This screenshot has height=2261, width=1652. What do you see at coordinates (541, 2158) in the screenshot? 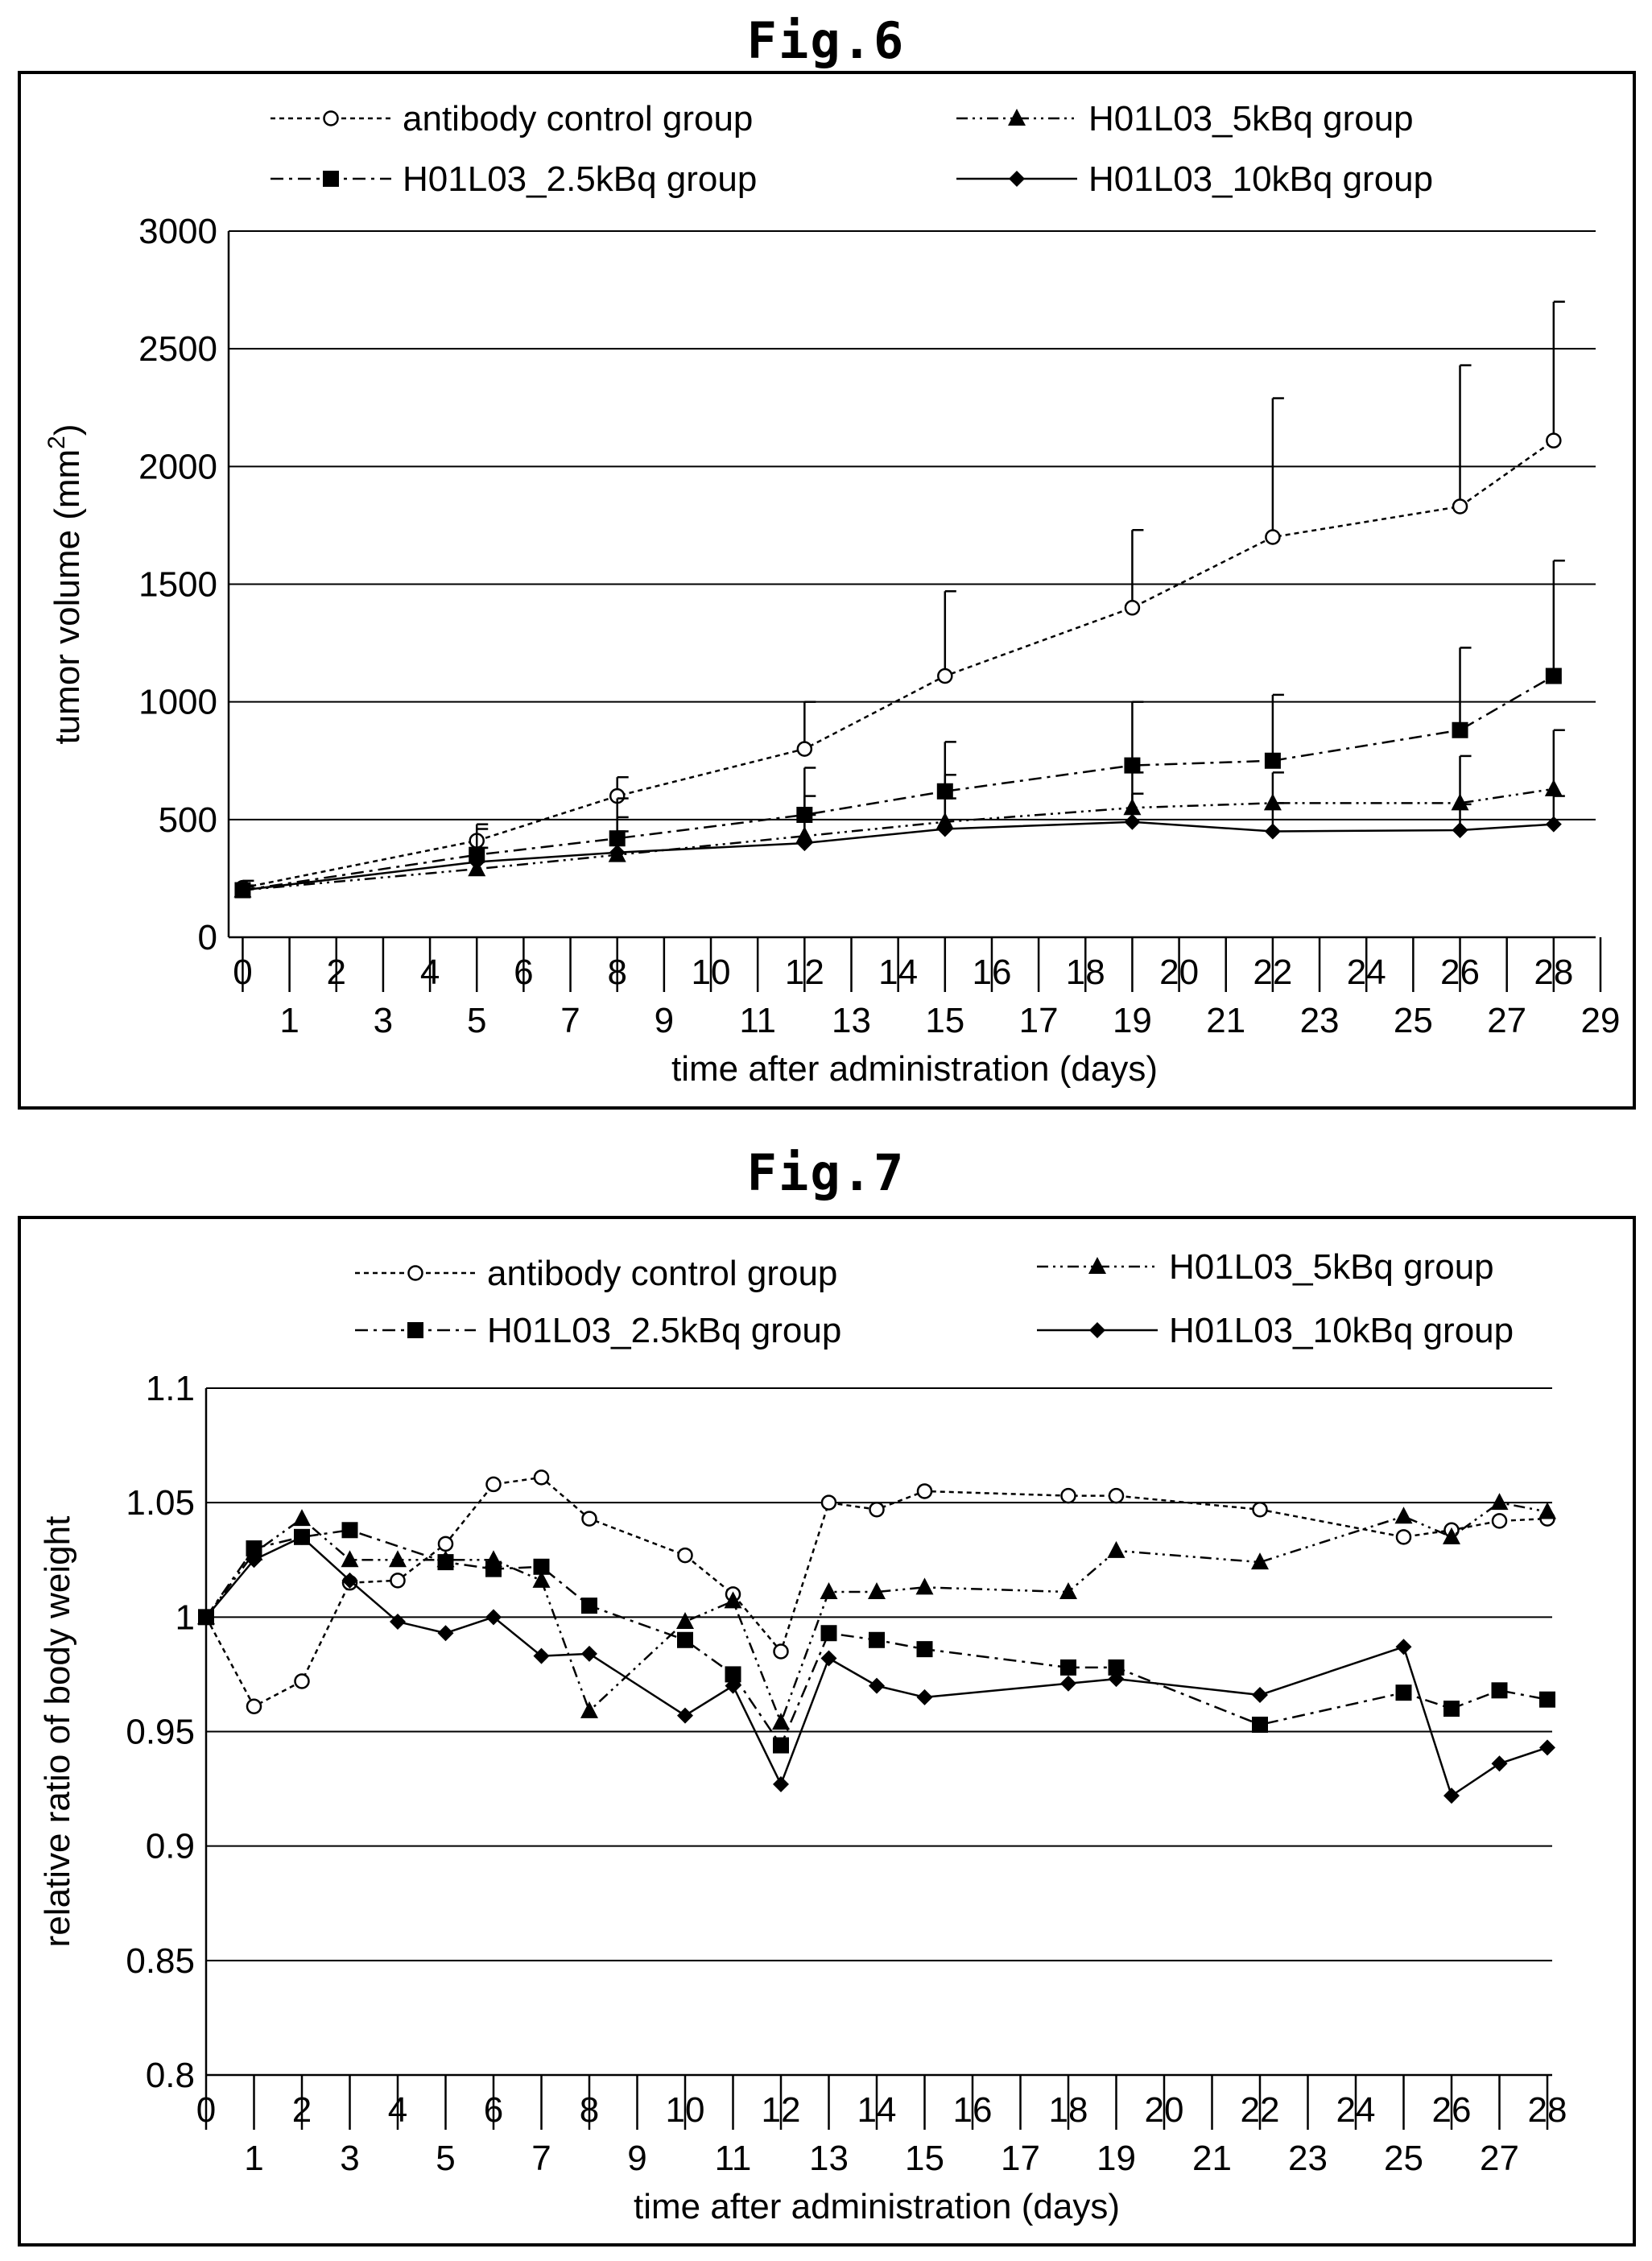
I see `x-tick-label: 7` at bounding box center [541, 2158].